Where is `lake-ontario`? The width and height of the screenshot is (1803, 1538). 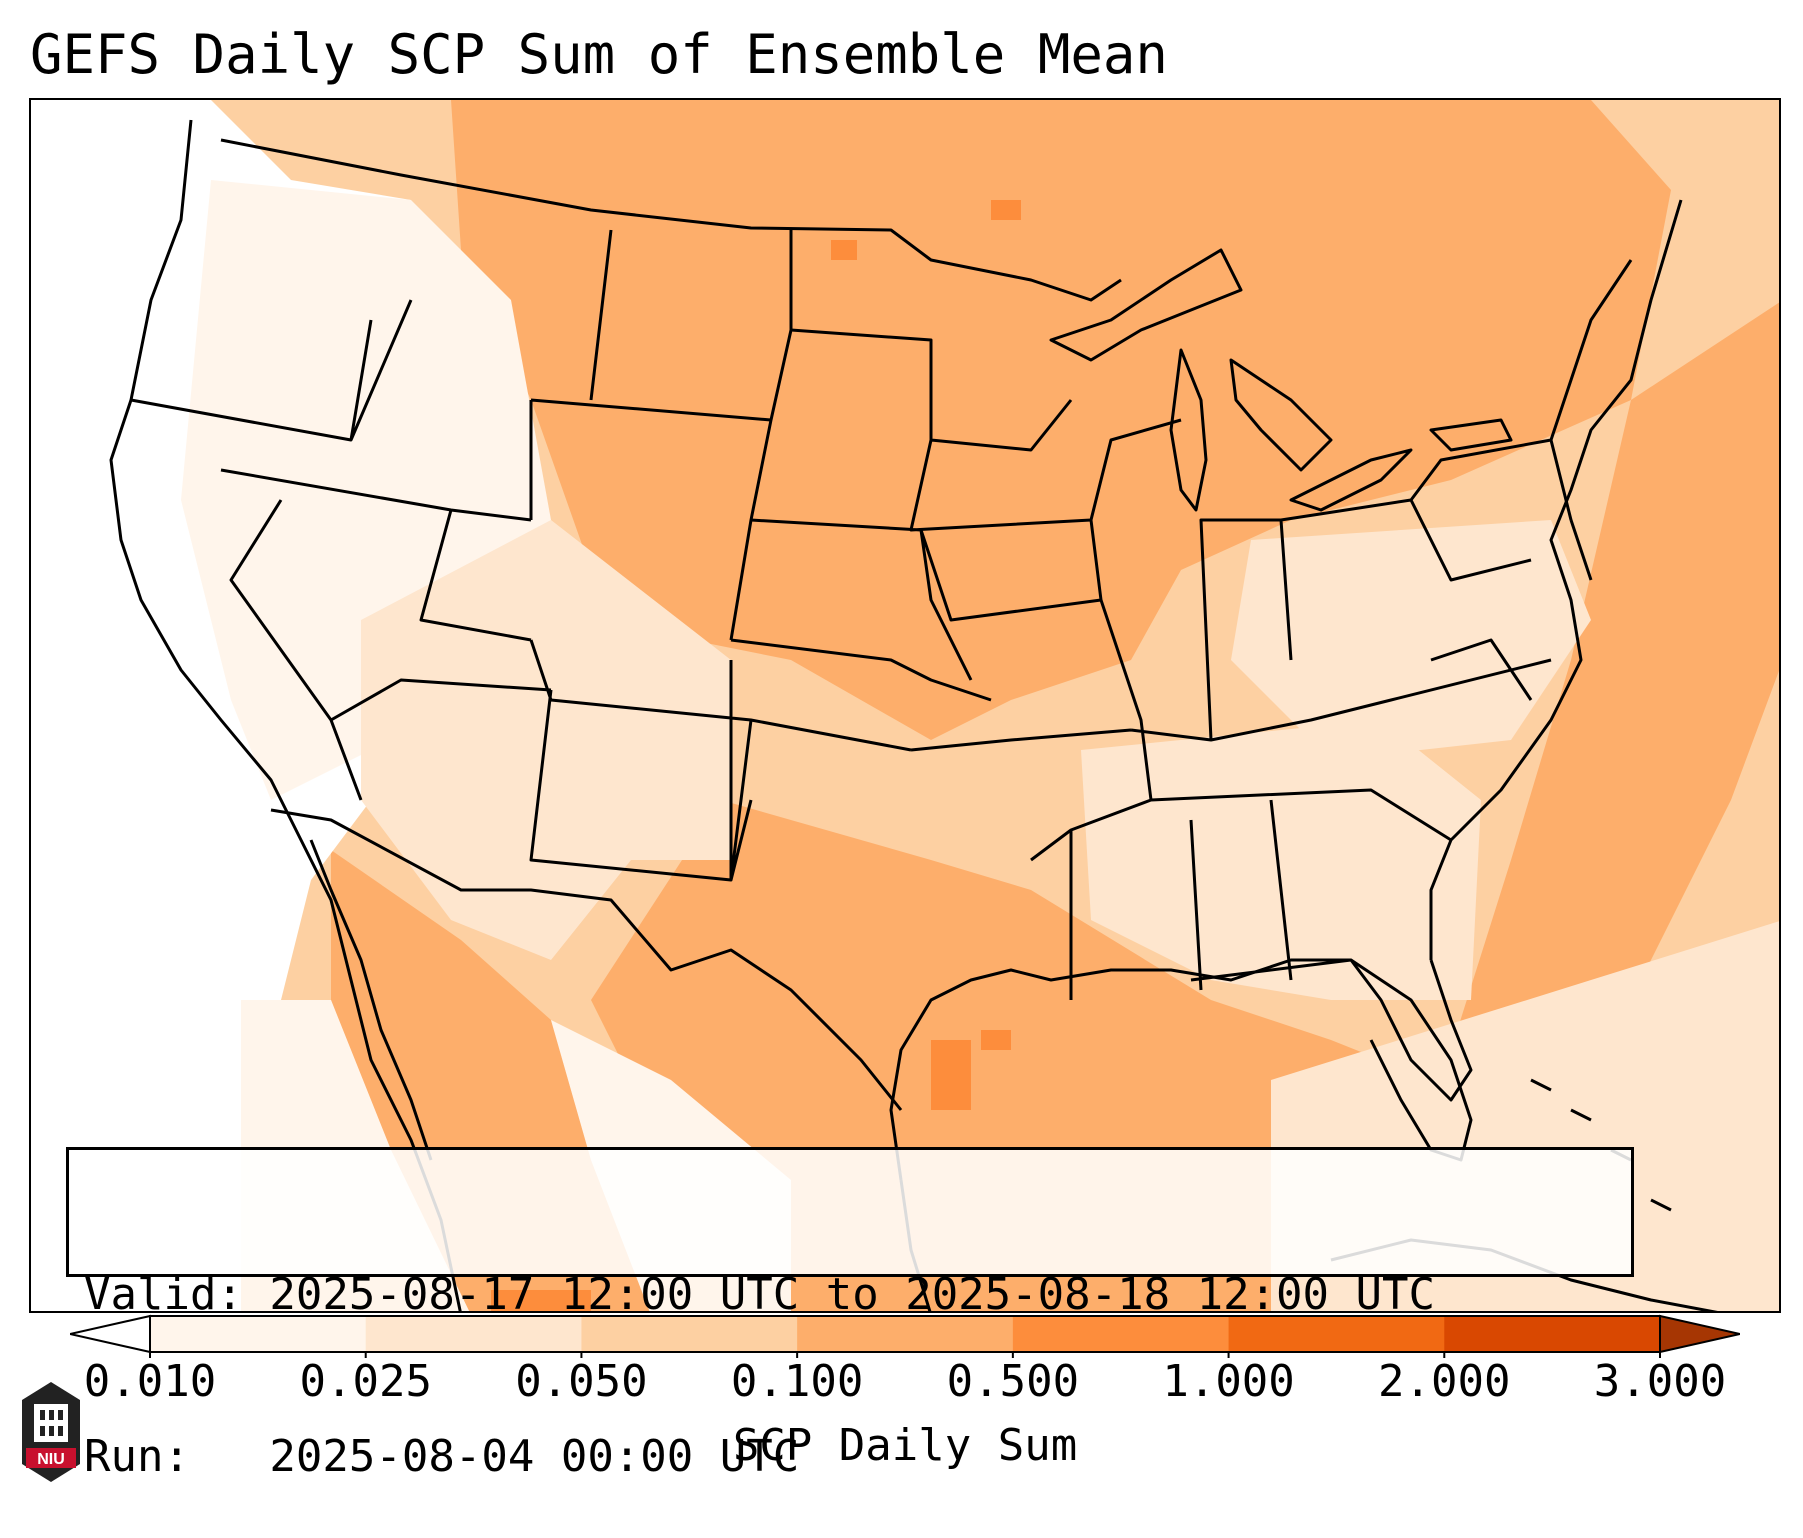 lake-ontario is located at coordinates (1471, 435).